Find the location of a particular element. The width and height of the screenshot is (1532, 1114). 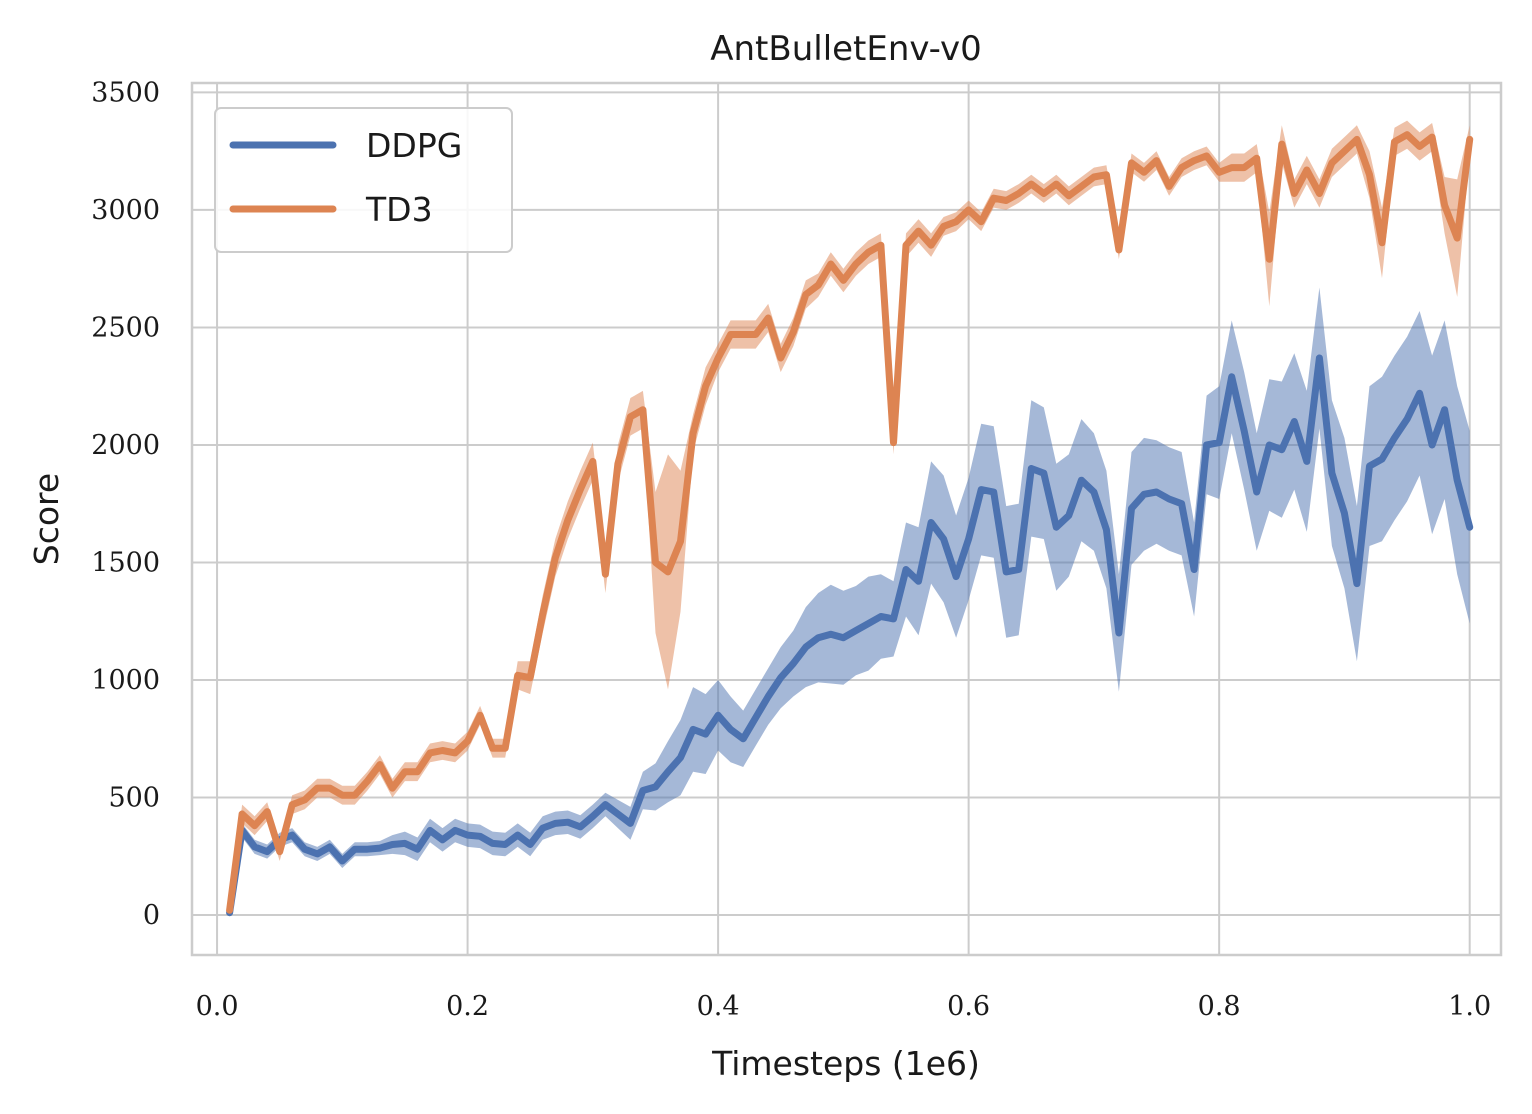

y-tick-label: 3500 is located at coordinates (125, 92).